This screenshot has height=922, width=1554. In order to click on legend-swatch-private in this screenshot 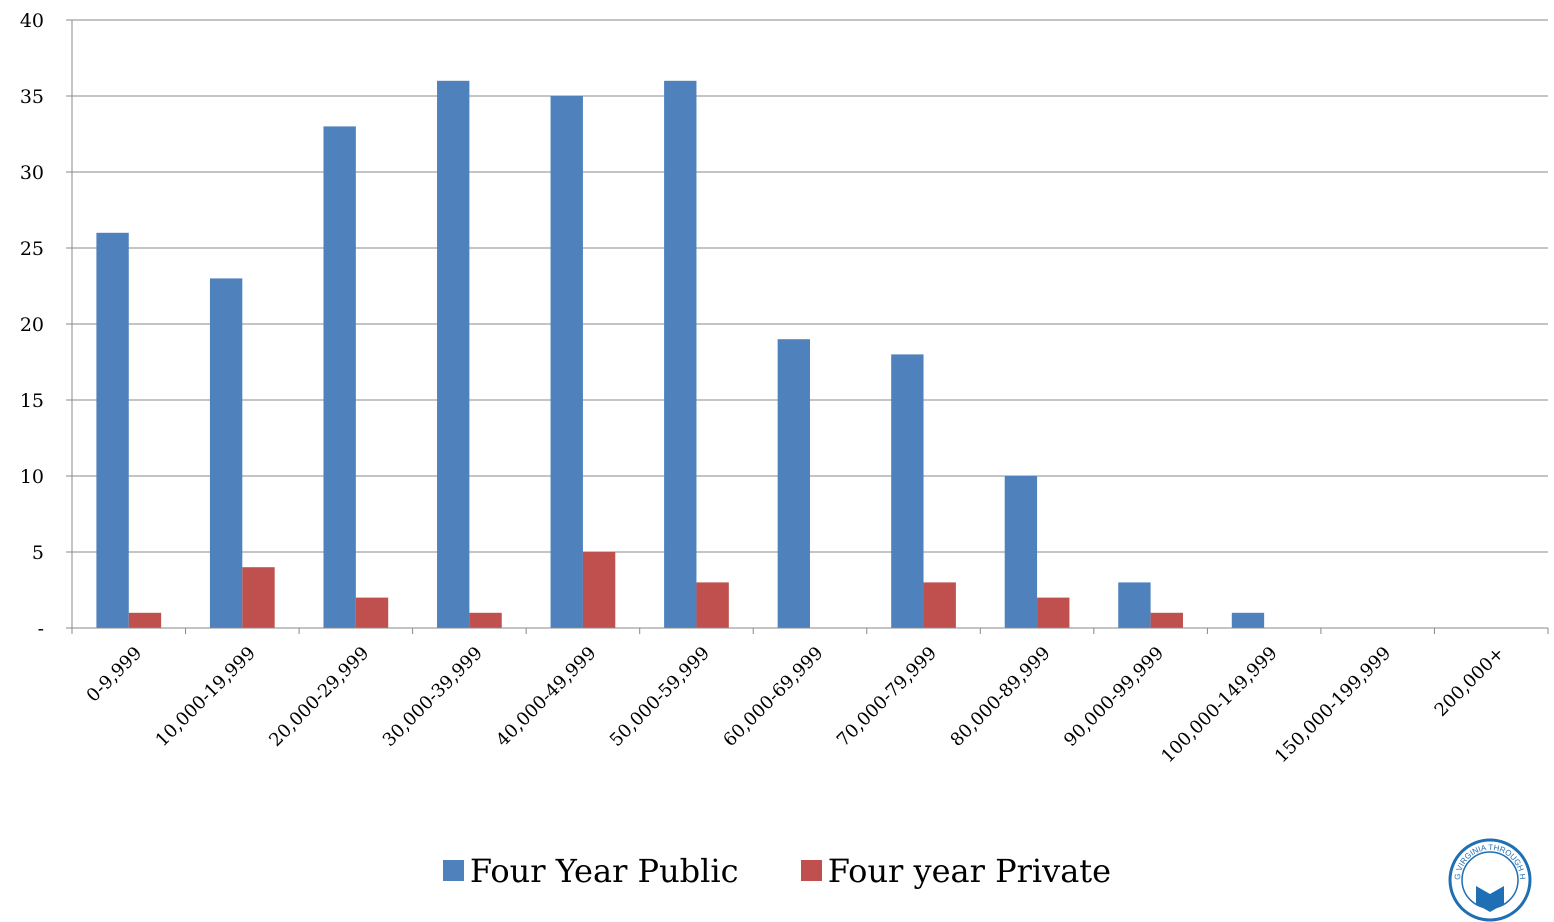, I will do `click(811, 870)`.